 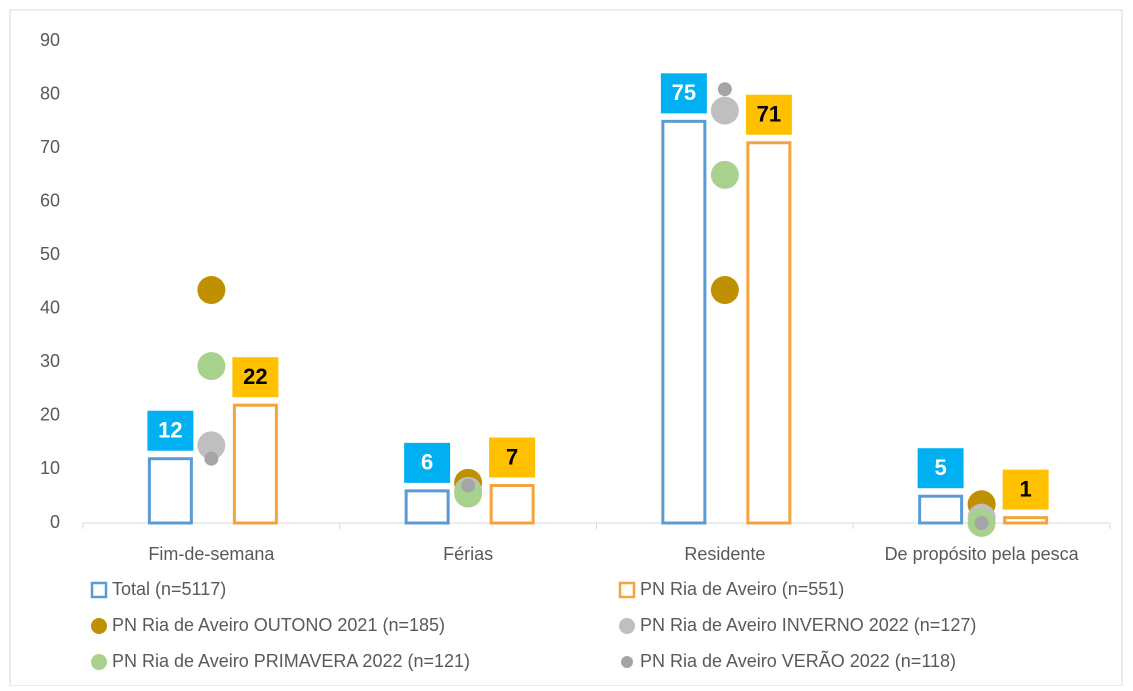 I want to click on data-label: 7, so click(x=512, y=456).